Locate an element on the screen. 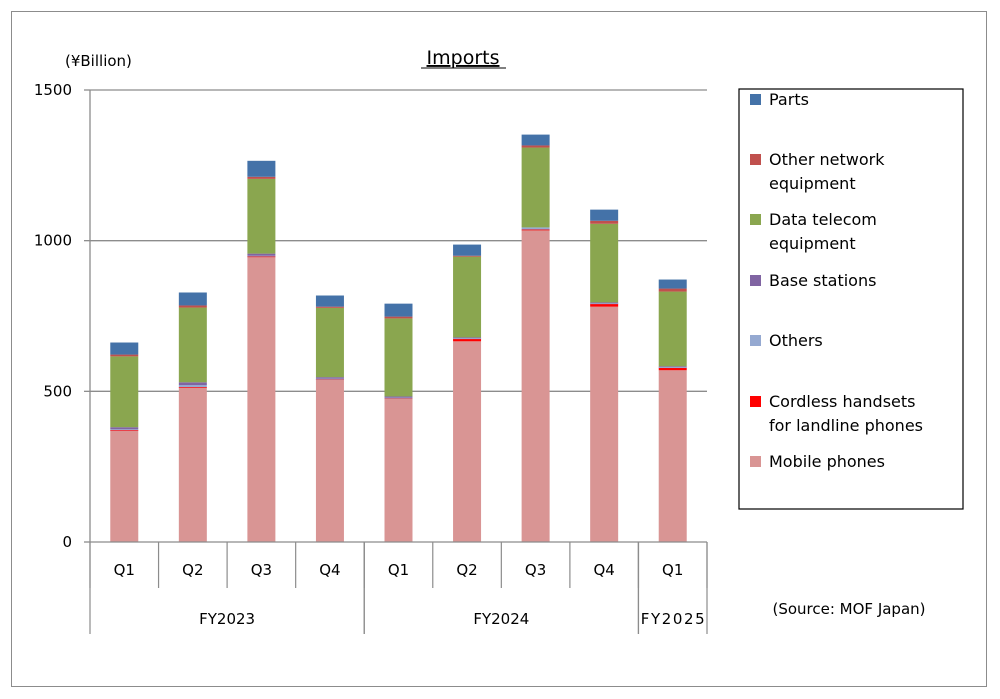 Image resolution: width=1000 pixels, height=699 pixels. legend-label: Cordless handsets is located at coordinates (842, 401).